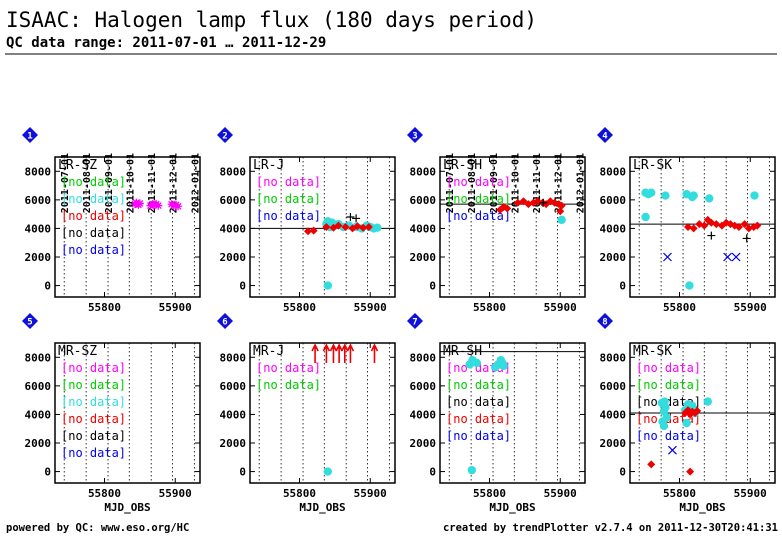 The image size is (782, 542). Describe the element at coordinates (494, 183) in the screenshot. I see `date-tick-label: 2011-09-01` at that location.